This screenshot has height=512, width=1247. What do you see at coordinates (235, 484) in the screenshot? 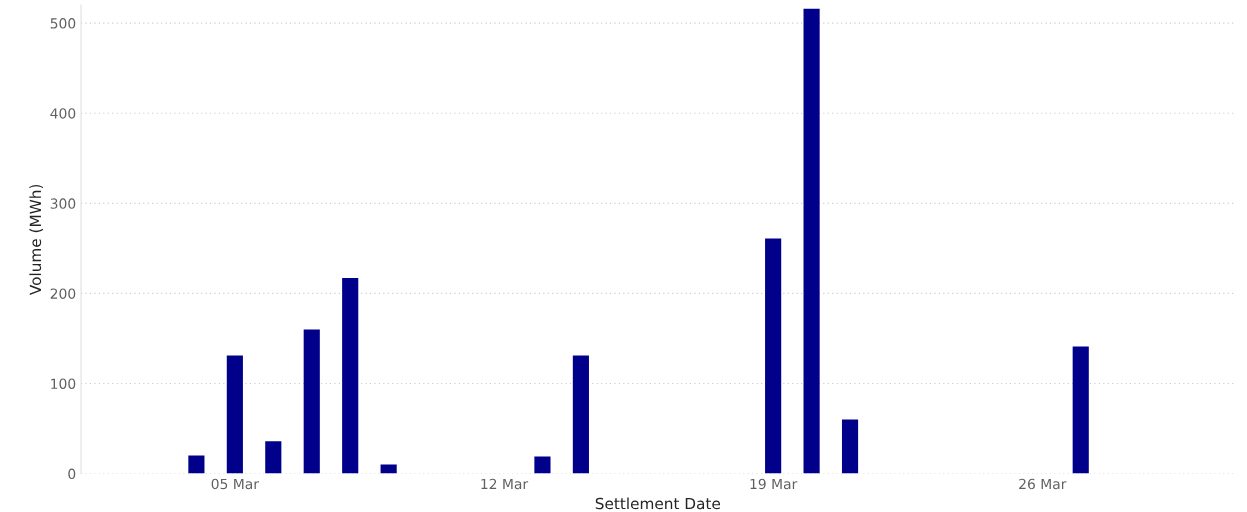
I see `x-tick-label: 05 Mar` at bounding box center [235, 484].